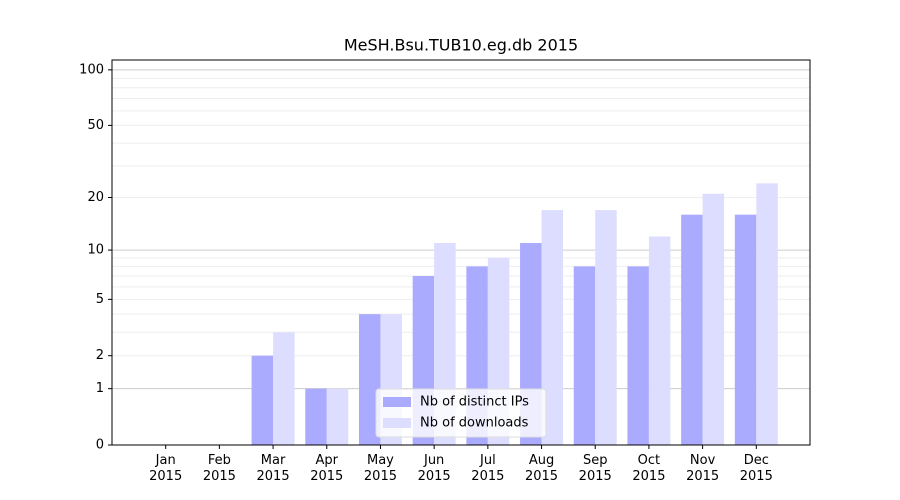  I want to click on x-tick-label: Sep 2015, so click(595, 468).